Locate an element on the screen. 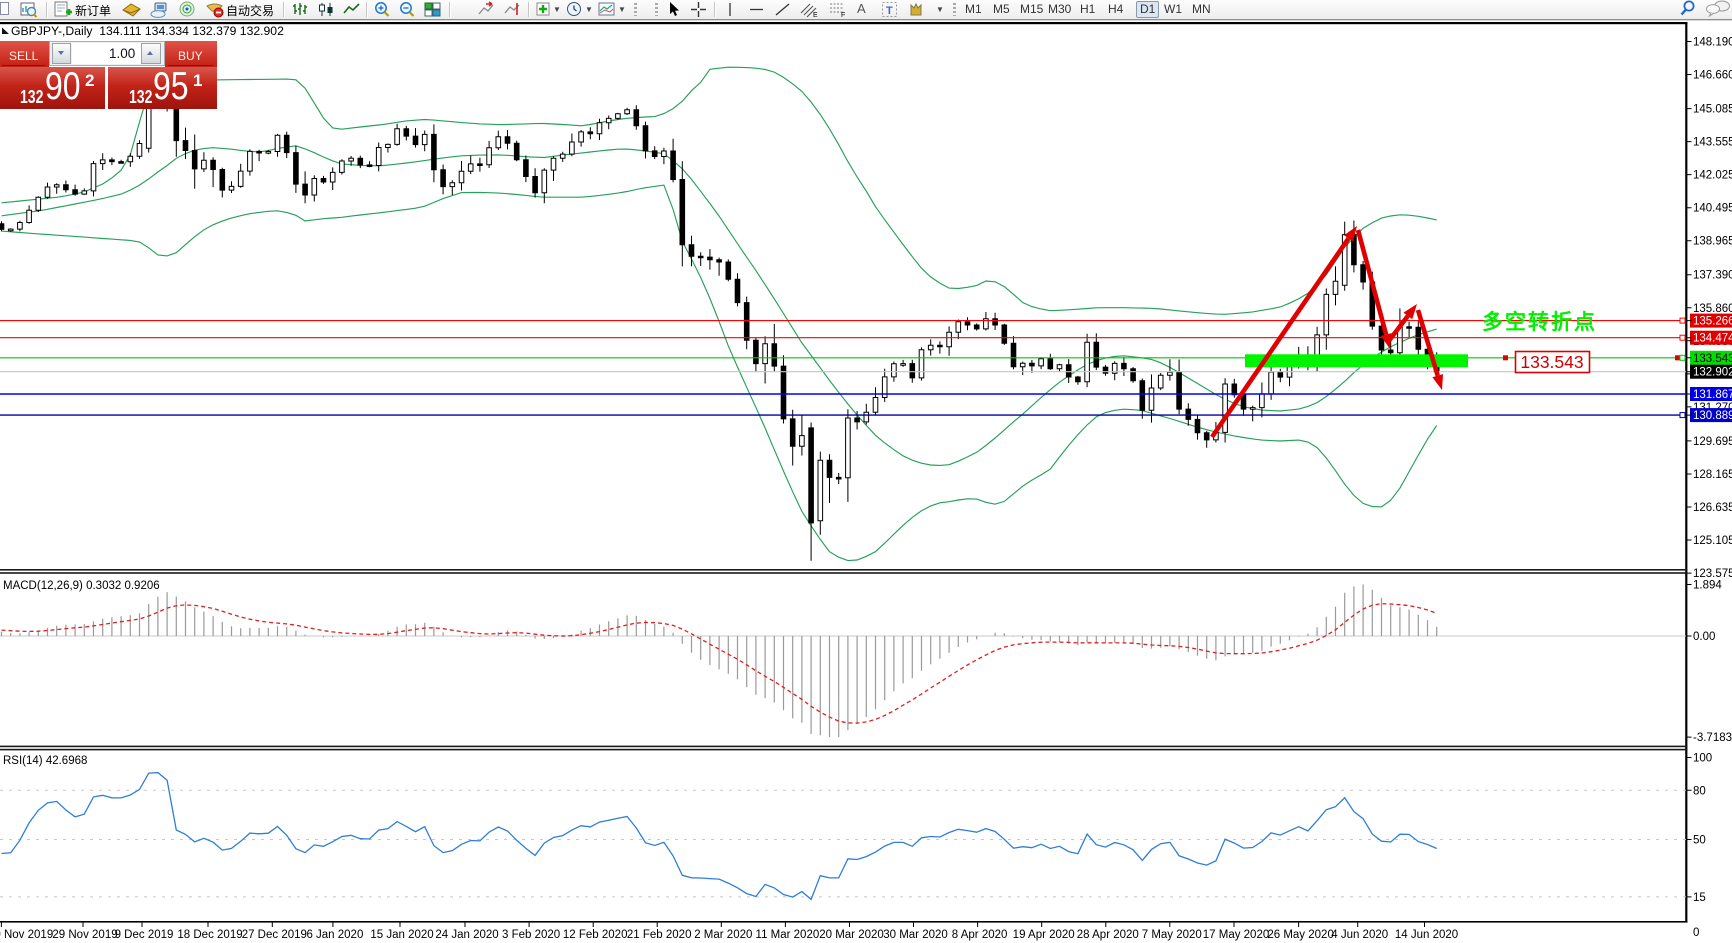  svg-text: 11 Mar 2020 is located at coordinates (788, 935).